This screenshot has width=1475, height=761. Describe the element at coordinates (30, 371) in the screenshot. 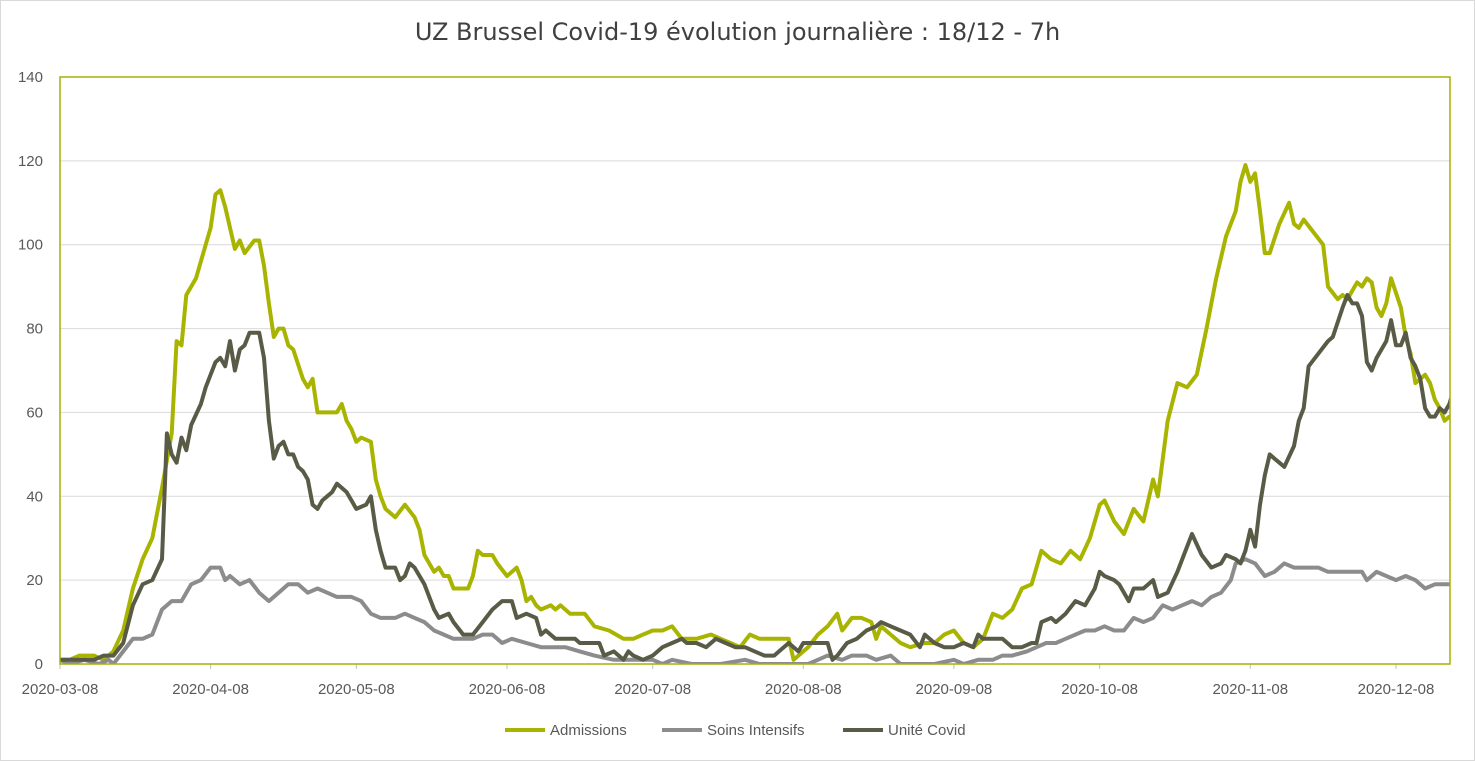

I see `y-axis-ticks: 0 20 40 60 80 100 120 140` at that location.